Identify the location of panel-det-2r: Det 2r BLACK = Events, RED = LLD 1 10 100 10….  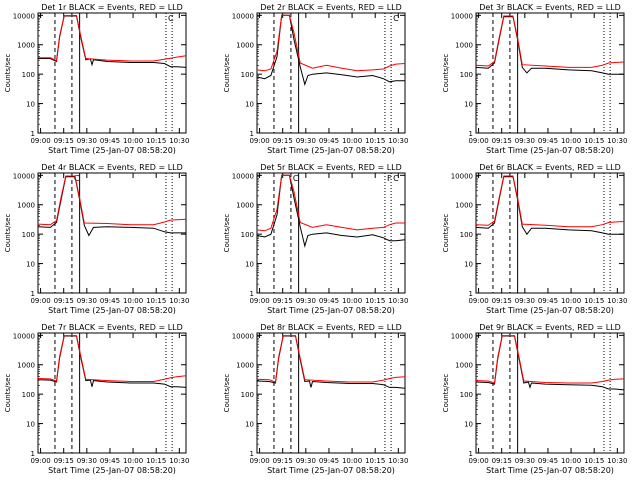
(315, 79).